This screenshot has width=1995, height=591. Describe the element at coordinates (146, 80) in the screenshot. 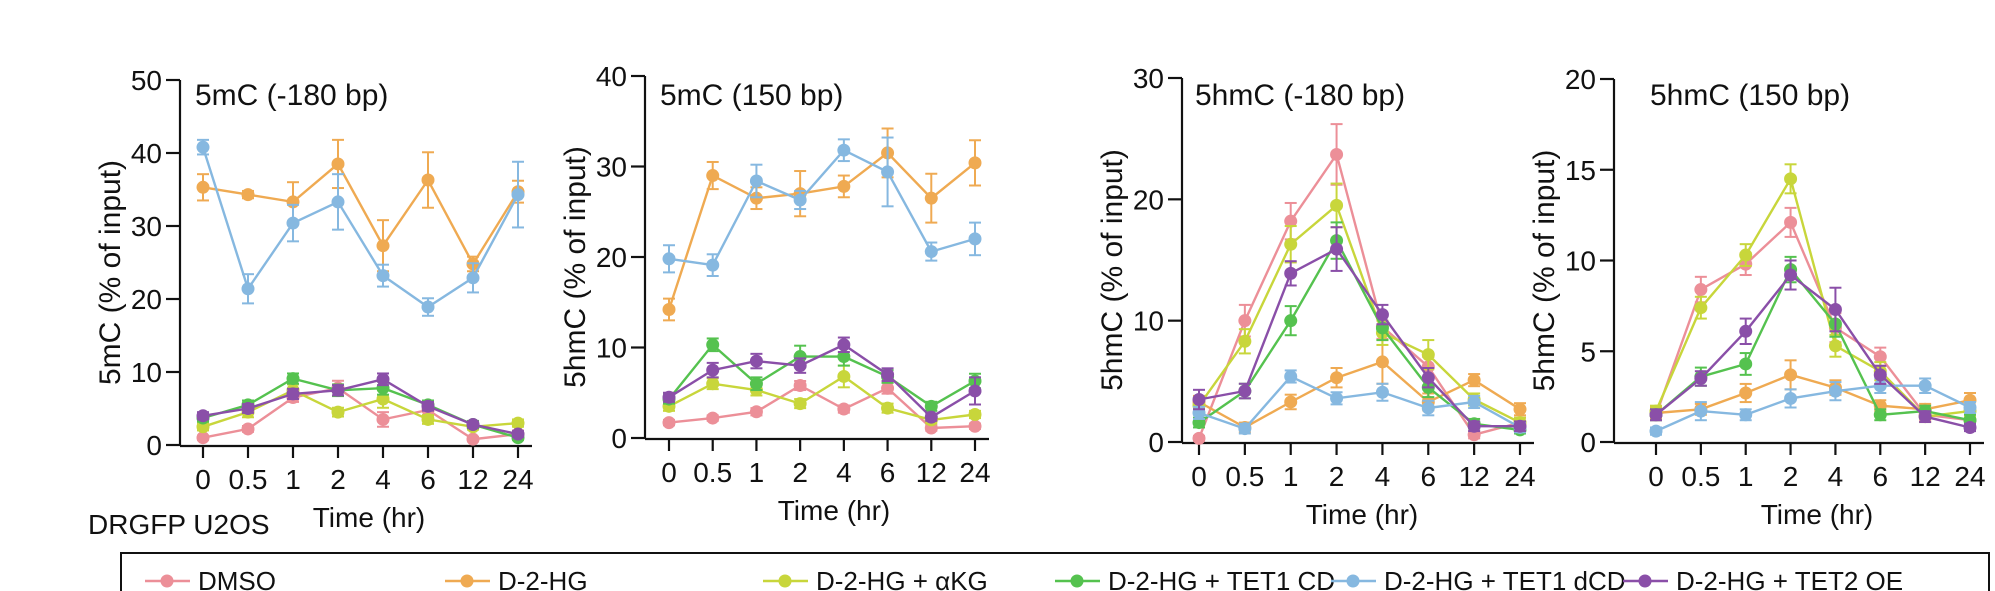

I see `y-tick-label: 50` at that location.